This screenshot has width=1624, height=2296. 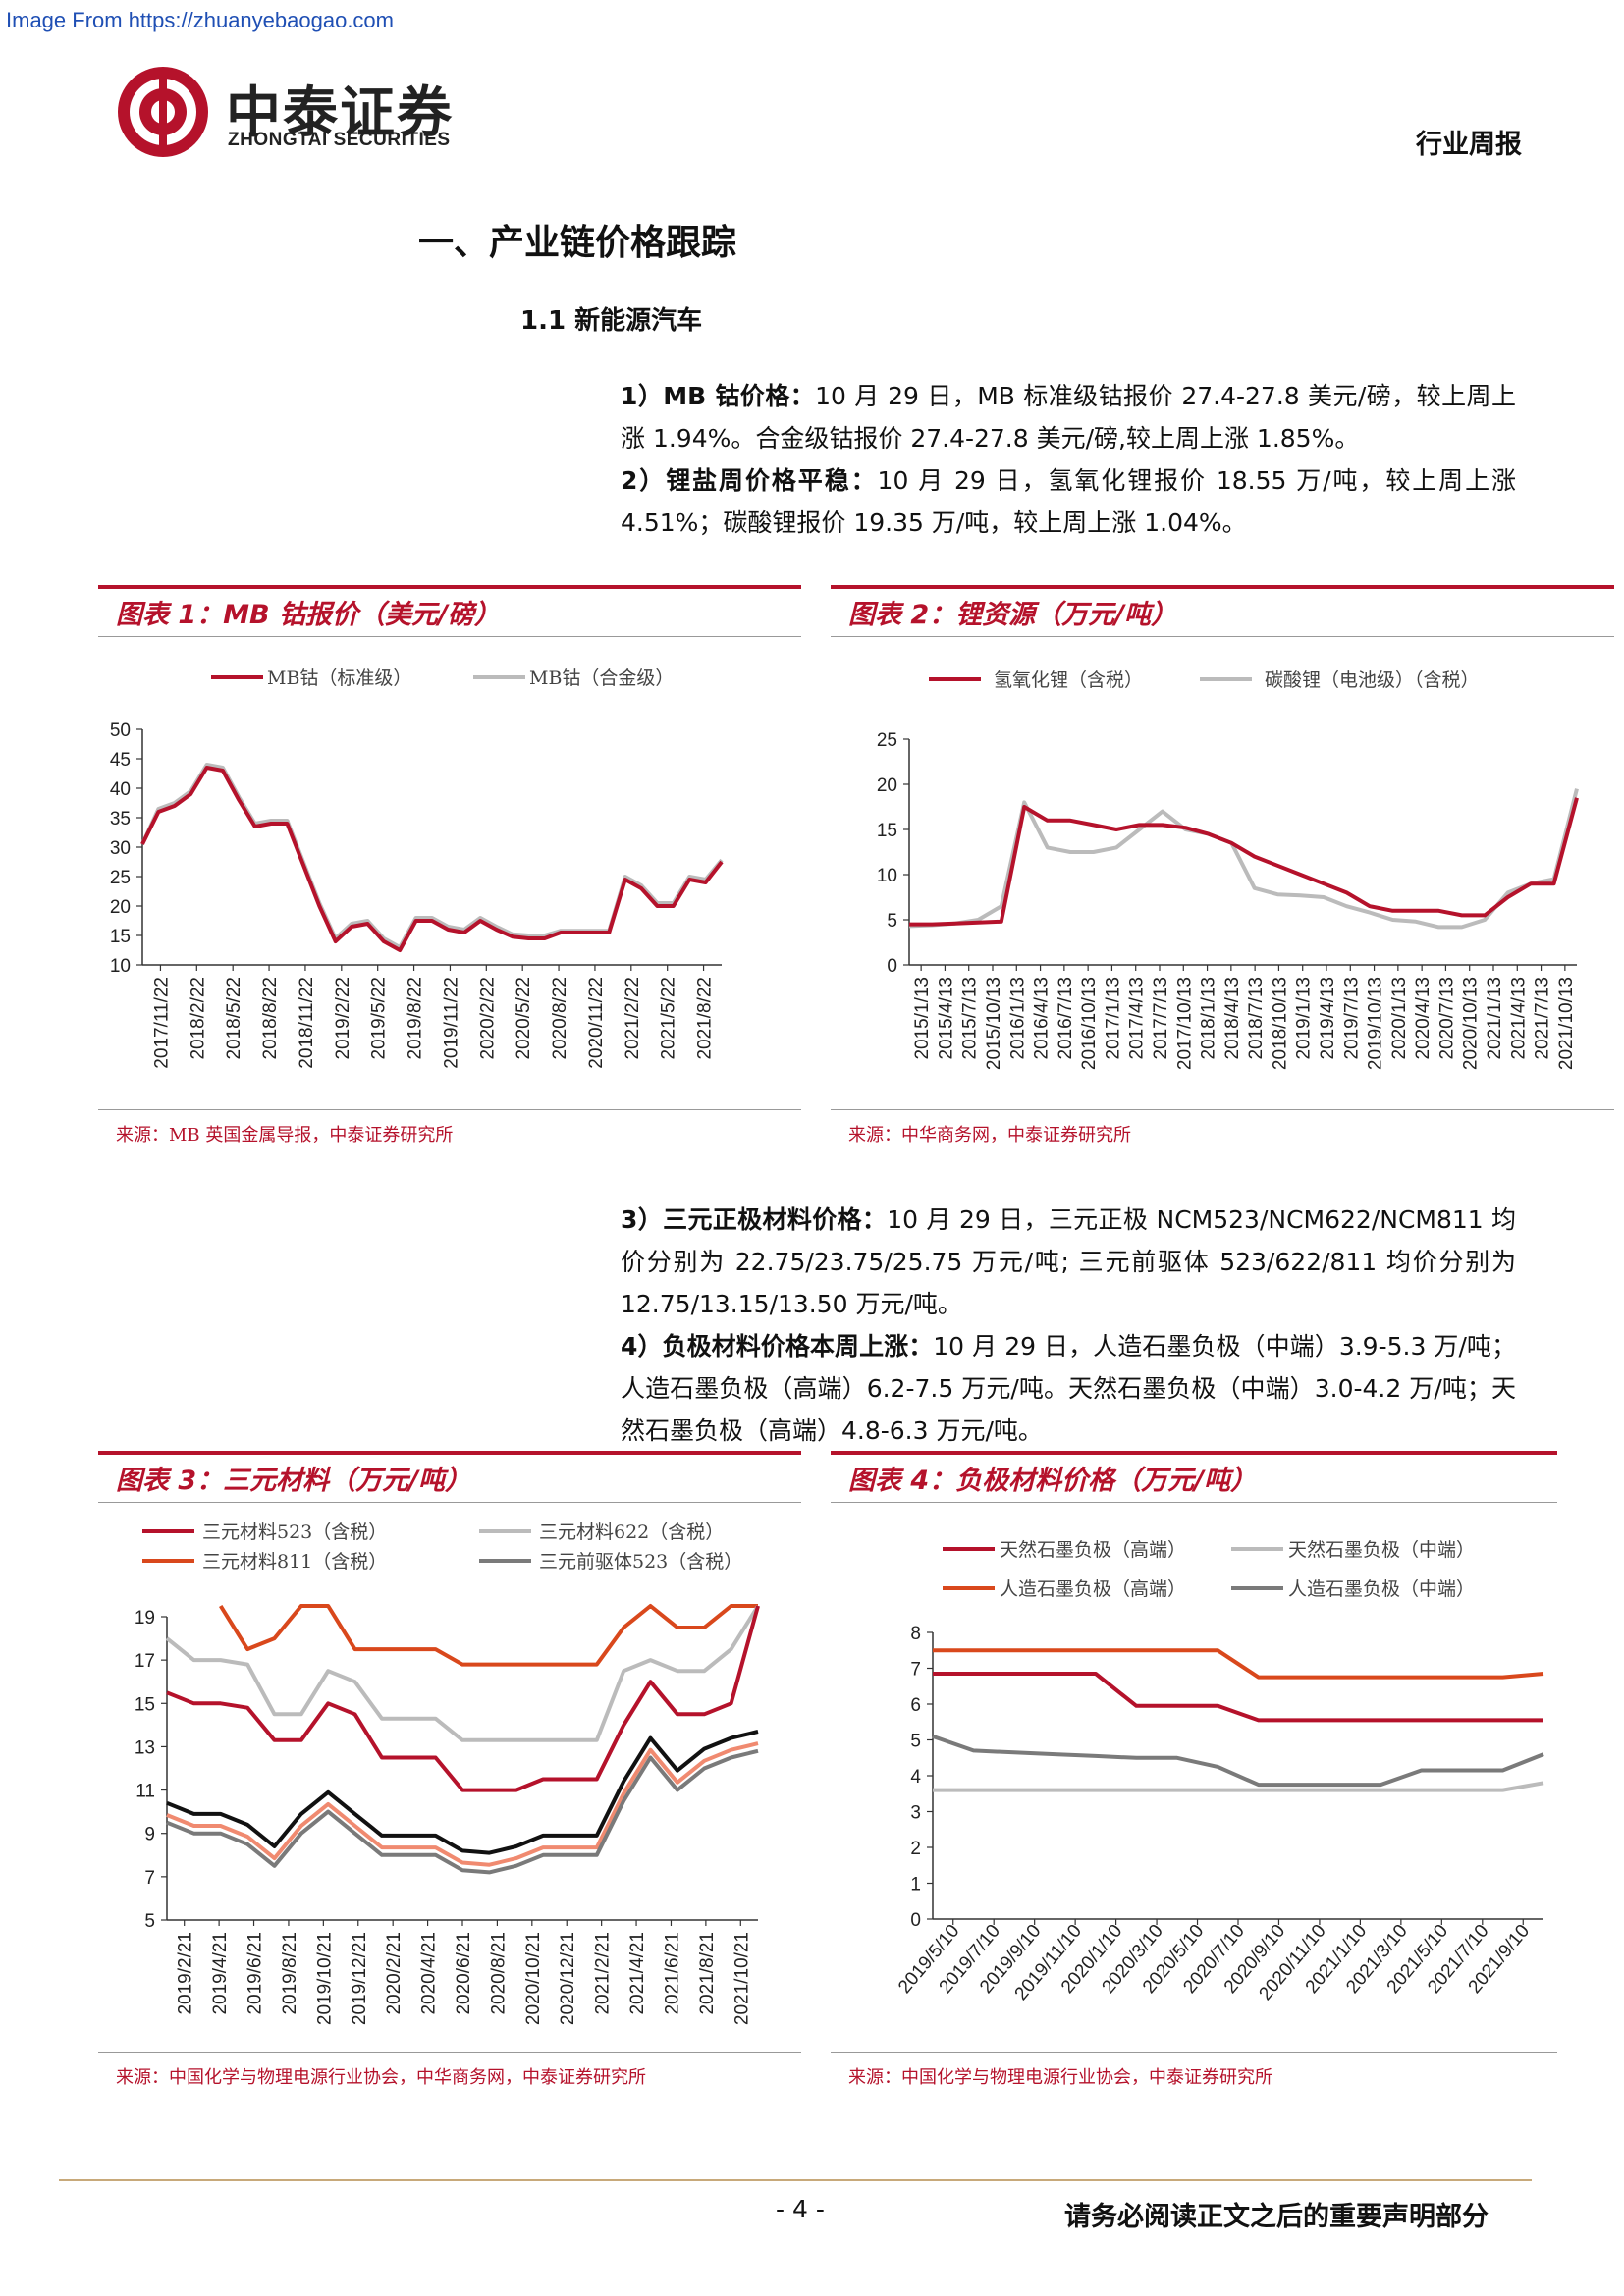 What do you see at coordinates (915, 1849) in the screenshot?
I see `y-tick-label: 2` at bounding box center [915, 1849].